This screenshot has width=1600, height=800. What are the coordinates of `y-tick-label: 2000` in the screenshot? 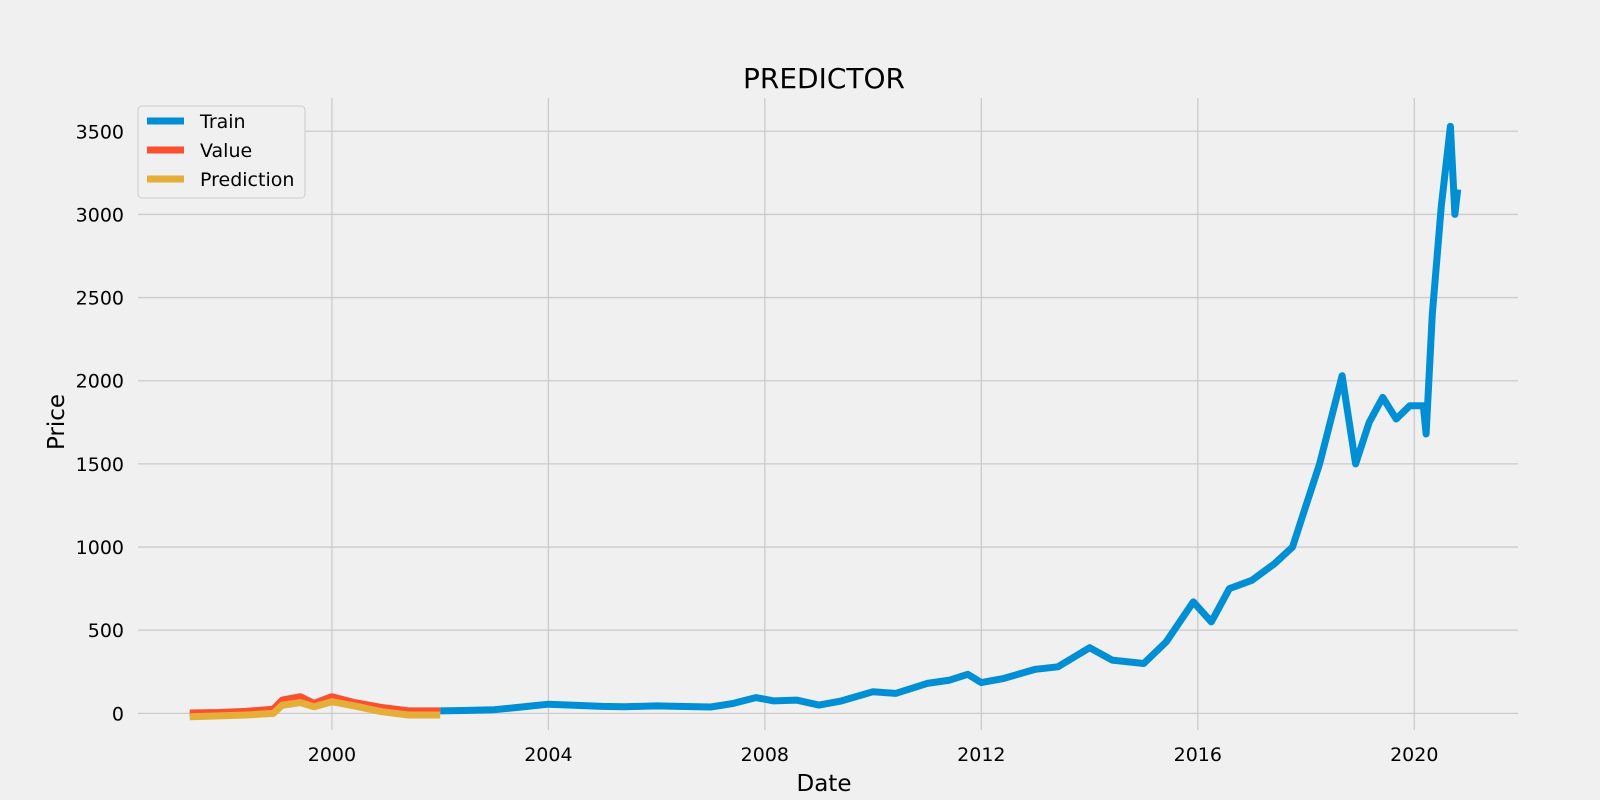 It's located at (100, 382).